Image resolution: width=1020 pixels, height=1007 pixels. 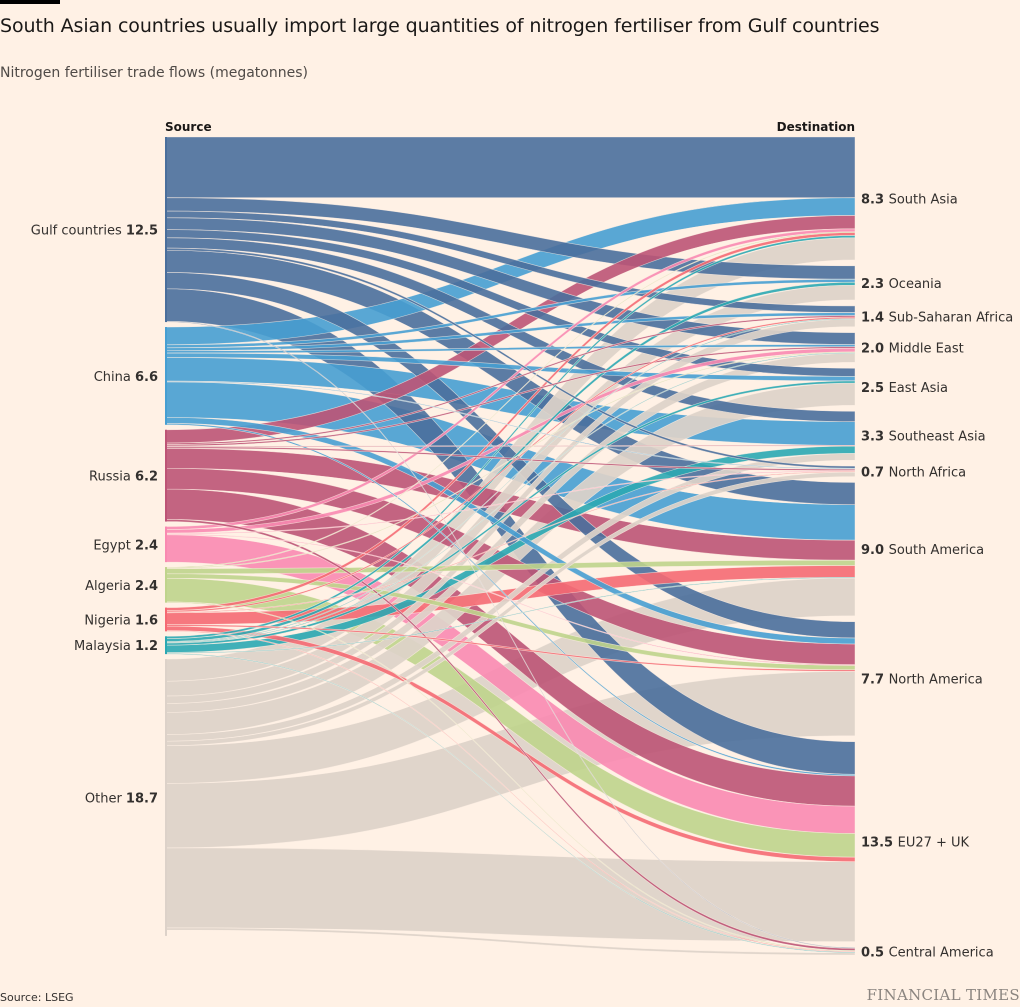 I want to click on destination-name: Sub-Saharan Africa, so click(x=951, y=317).